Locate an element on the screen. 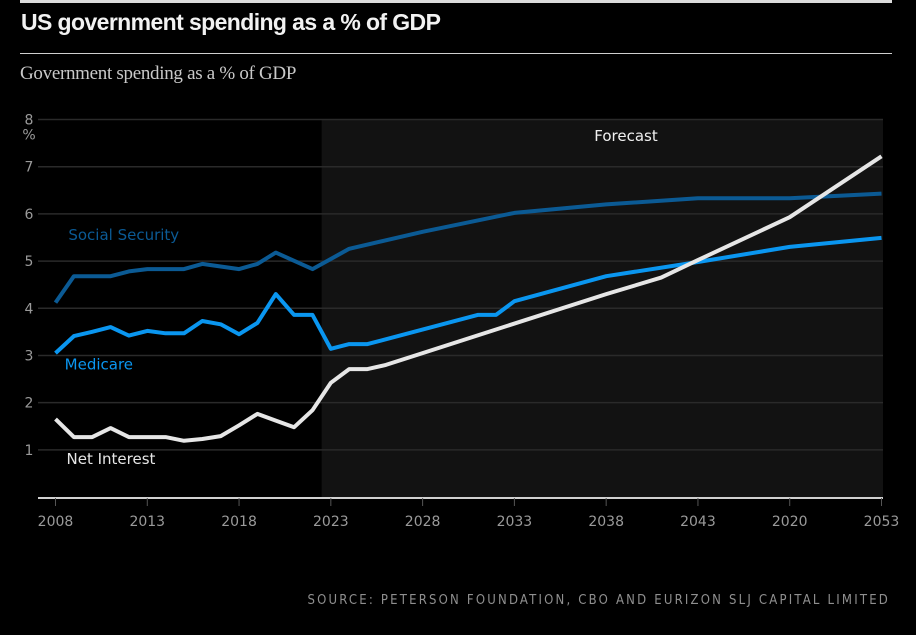 The height and width of the screenshot is (635, 916). x-tick-label: 2028 is located at coordinates (423, 522).